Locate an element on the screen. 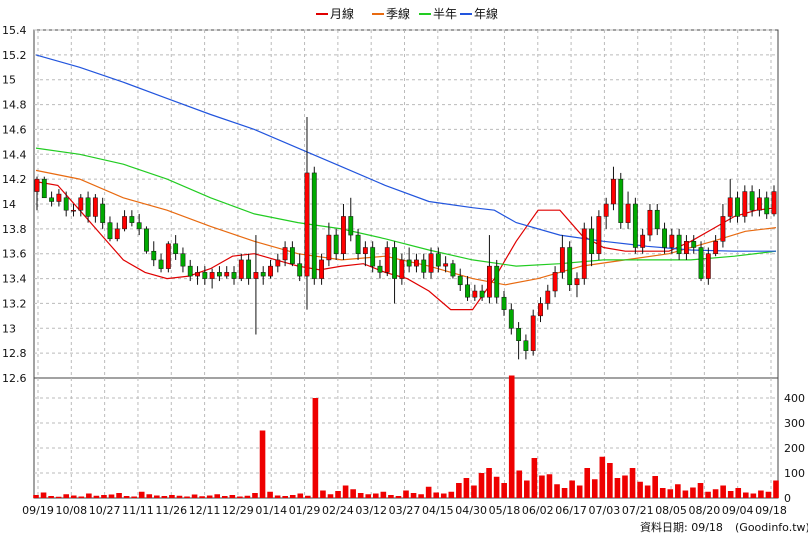 Image resolution: width=808 pixels, height=540 pixels. site-label: (Goodinfo.tw) is located at coordinates (771, 527).